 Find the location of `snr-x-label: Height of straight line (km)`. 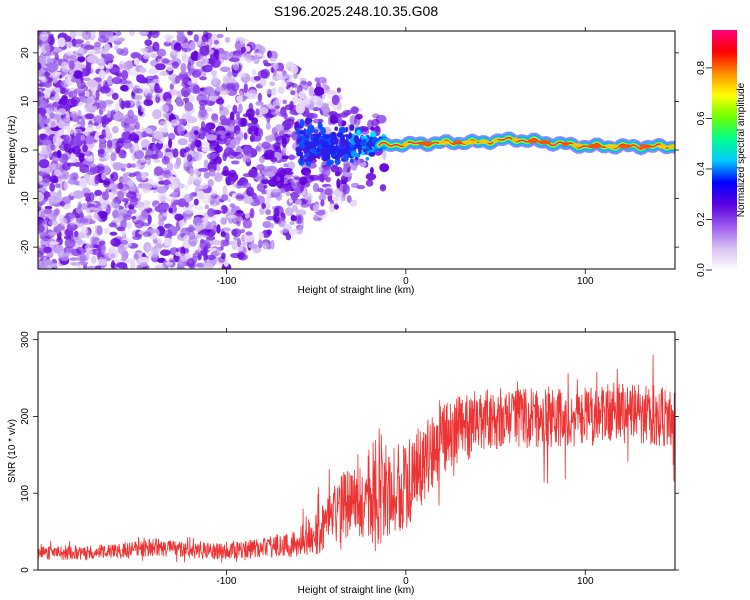

snr-x-label: Height of straight line (km) is located at coordinates (356, 590).